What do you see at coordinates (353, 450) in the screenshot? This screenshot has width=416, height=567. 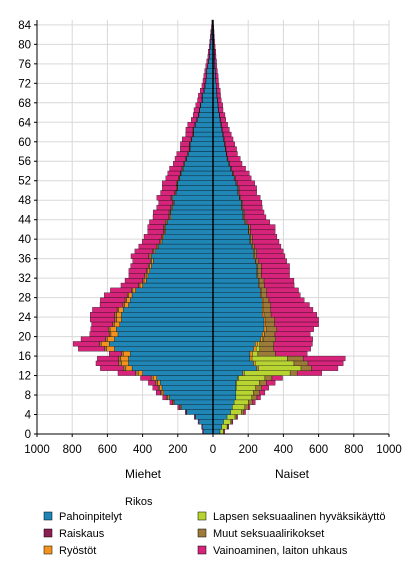 I see `x-tick-label: 800` at bounding box center [353, 450].